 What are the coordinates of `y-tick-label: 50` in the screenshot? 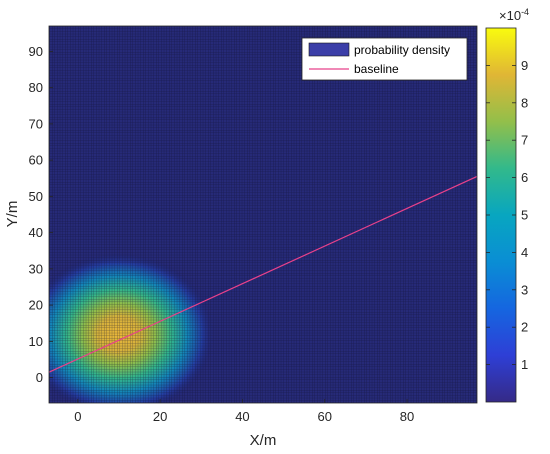 It's located at (36, 196).